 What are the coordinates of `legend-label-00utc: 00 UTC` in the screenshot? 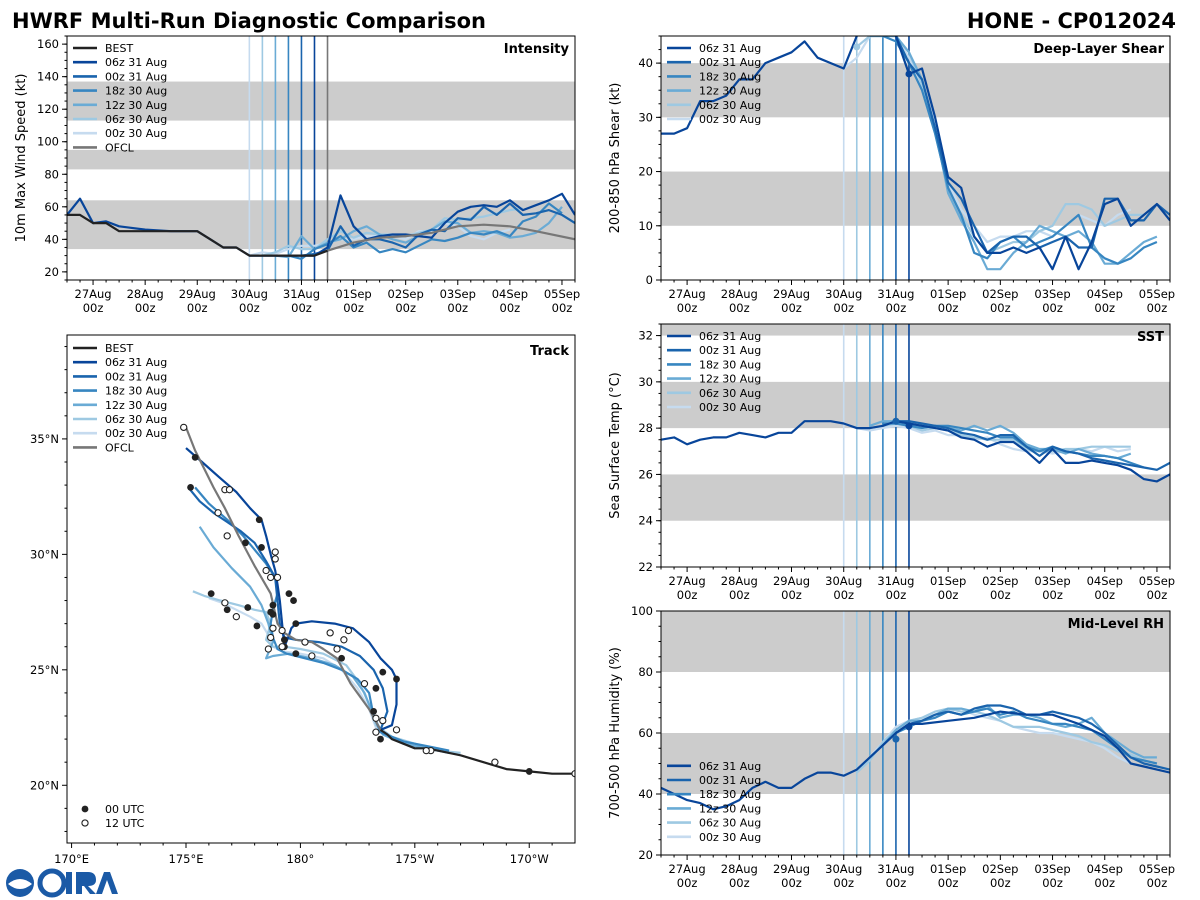 It's located at (125, 809).